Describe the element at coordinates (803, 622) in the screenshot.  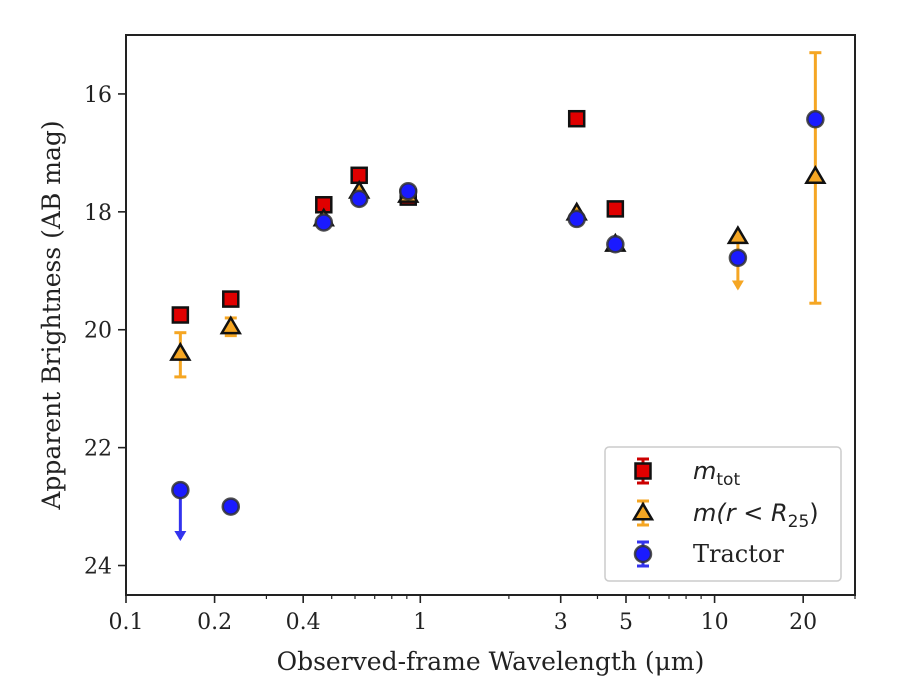
I see `x-tick-label: 20` at that location.